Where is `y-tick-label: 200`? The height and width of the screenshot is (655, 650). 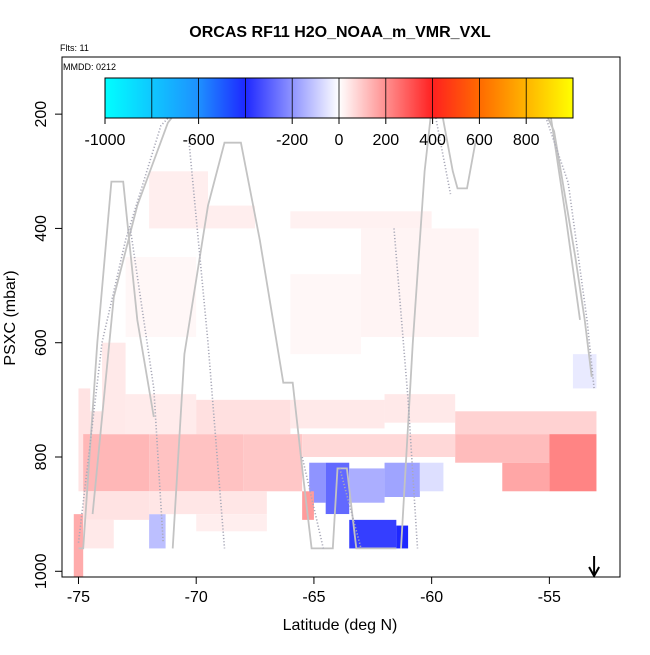
y-tick-label: 200 is located at coordinates (41, 114).